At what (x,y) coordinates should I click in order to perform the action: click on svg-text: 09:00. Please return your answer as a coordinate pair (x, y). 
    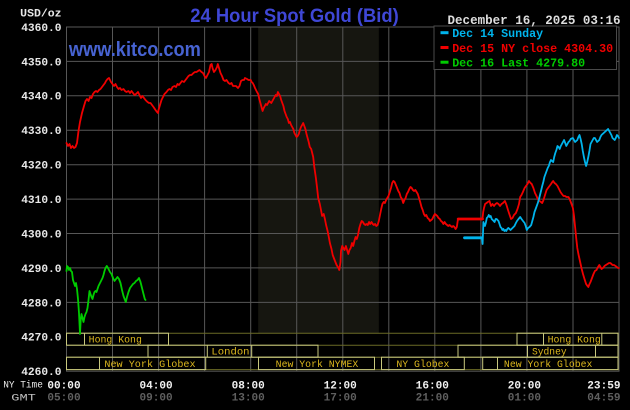
    Looking at the image, I should click on (156, 399).